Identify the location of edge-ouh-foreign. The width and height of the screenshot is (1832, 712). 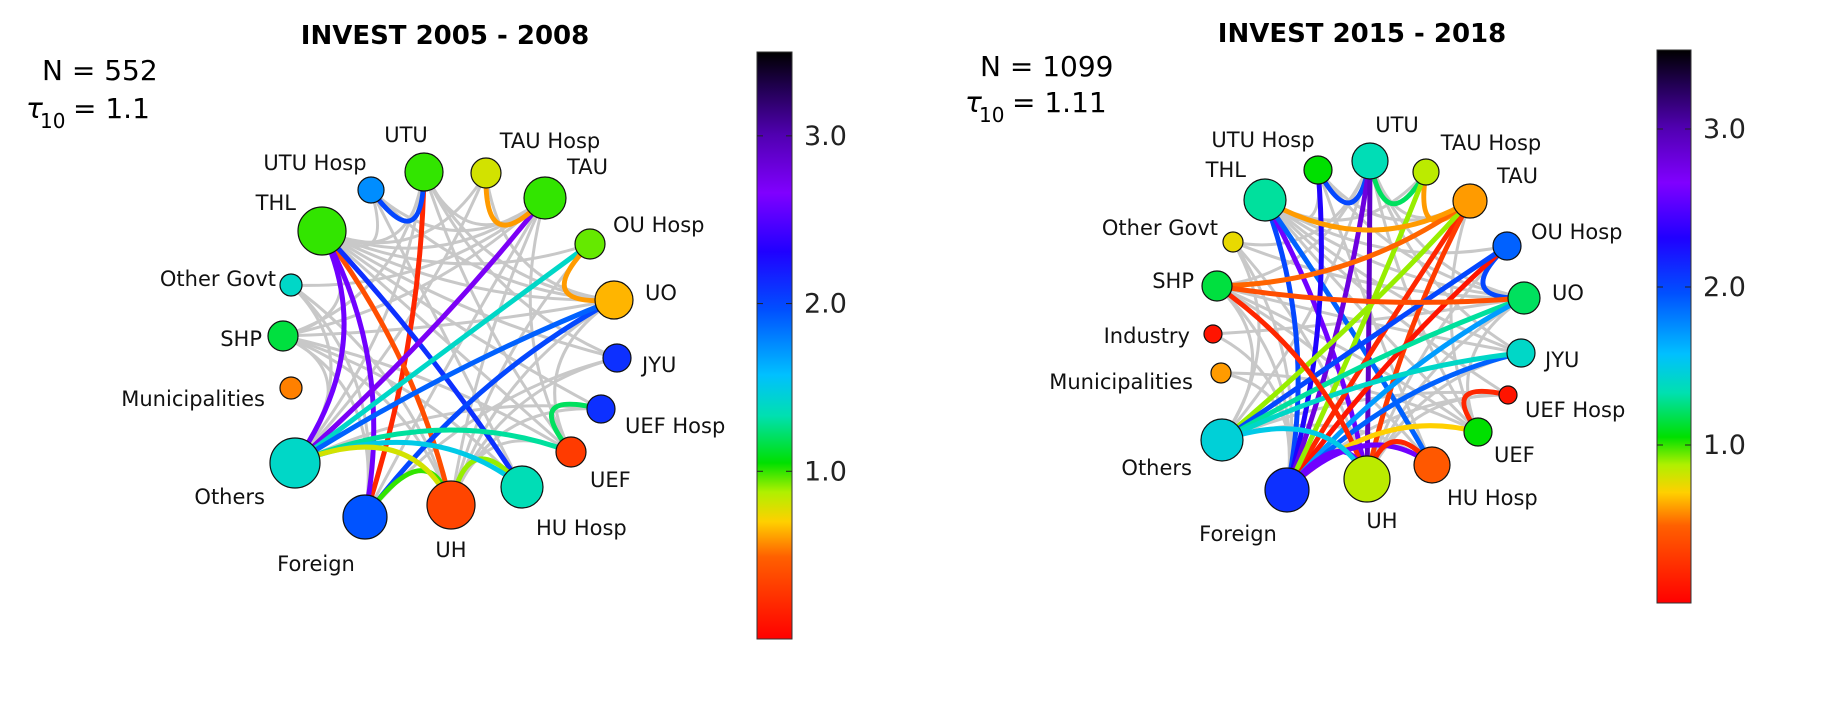
(1397, 368).